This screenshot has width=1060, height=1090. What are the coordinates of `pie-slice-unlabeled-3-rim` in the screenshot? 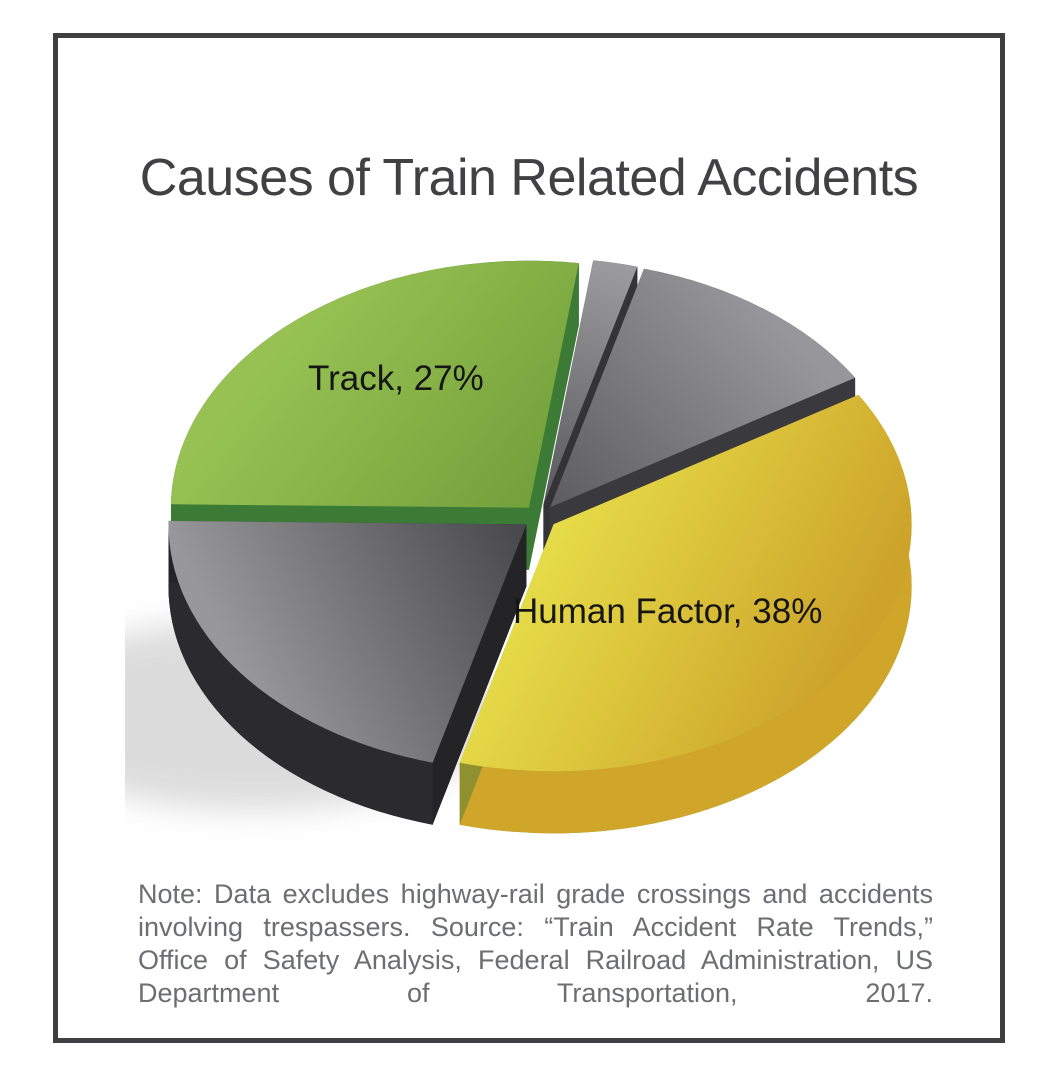 It's located at (300, 672).